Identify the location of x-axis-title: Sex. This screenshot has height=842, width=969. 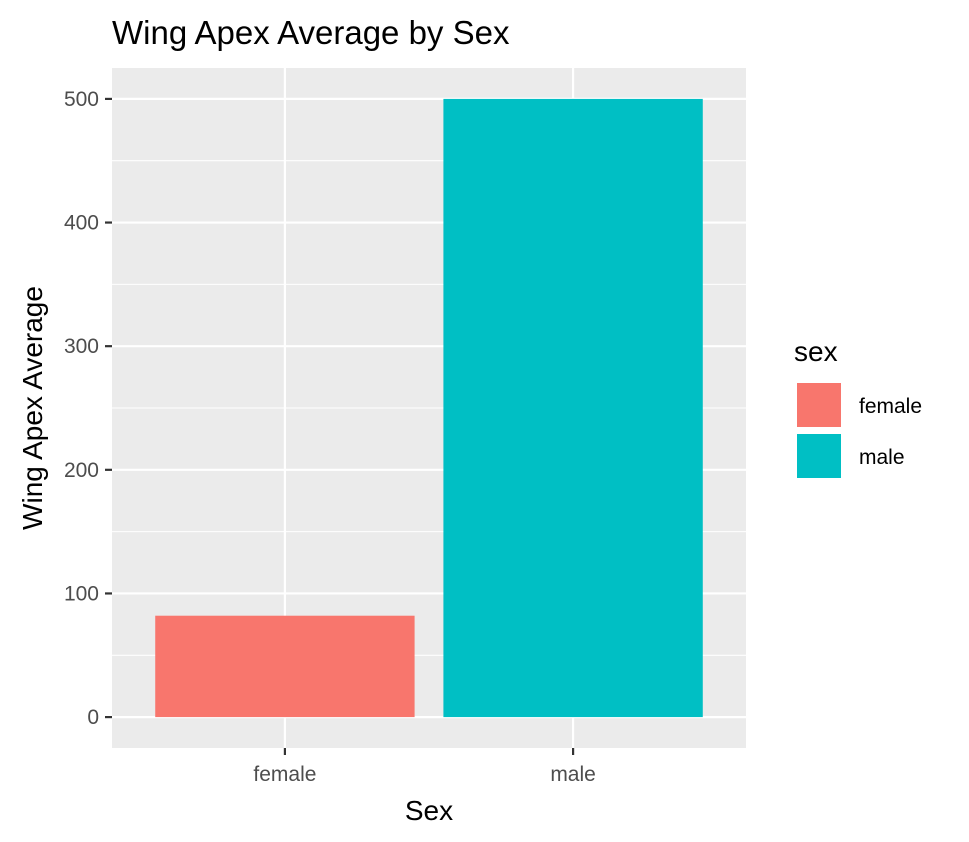
(429, 810).